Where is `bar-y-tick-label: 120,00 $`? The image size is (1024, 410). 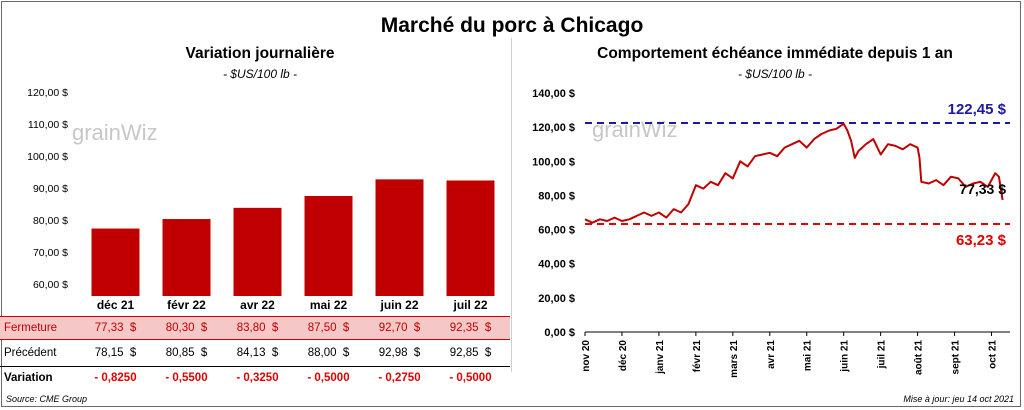 bar-y-tick-label: 120,00 $ is located at coordinates (47, 93).